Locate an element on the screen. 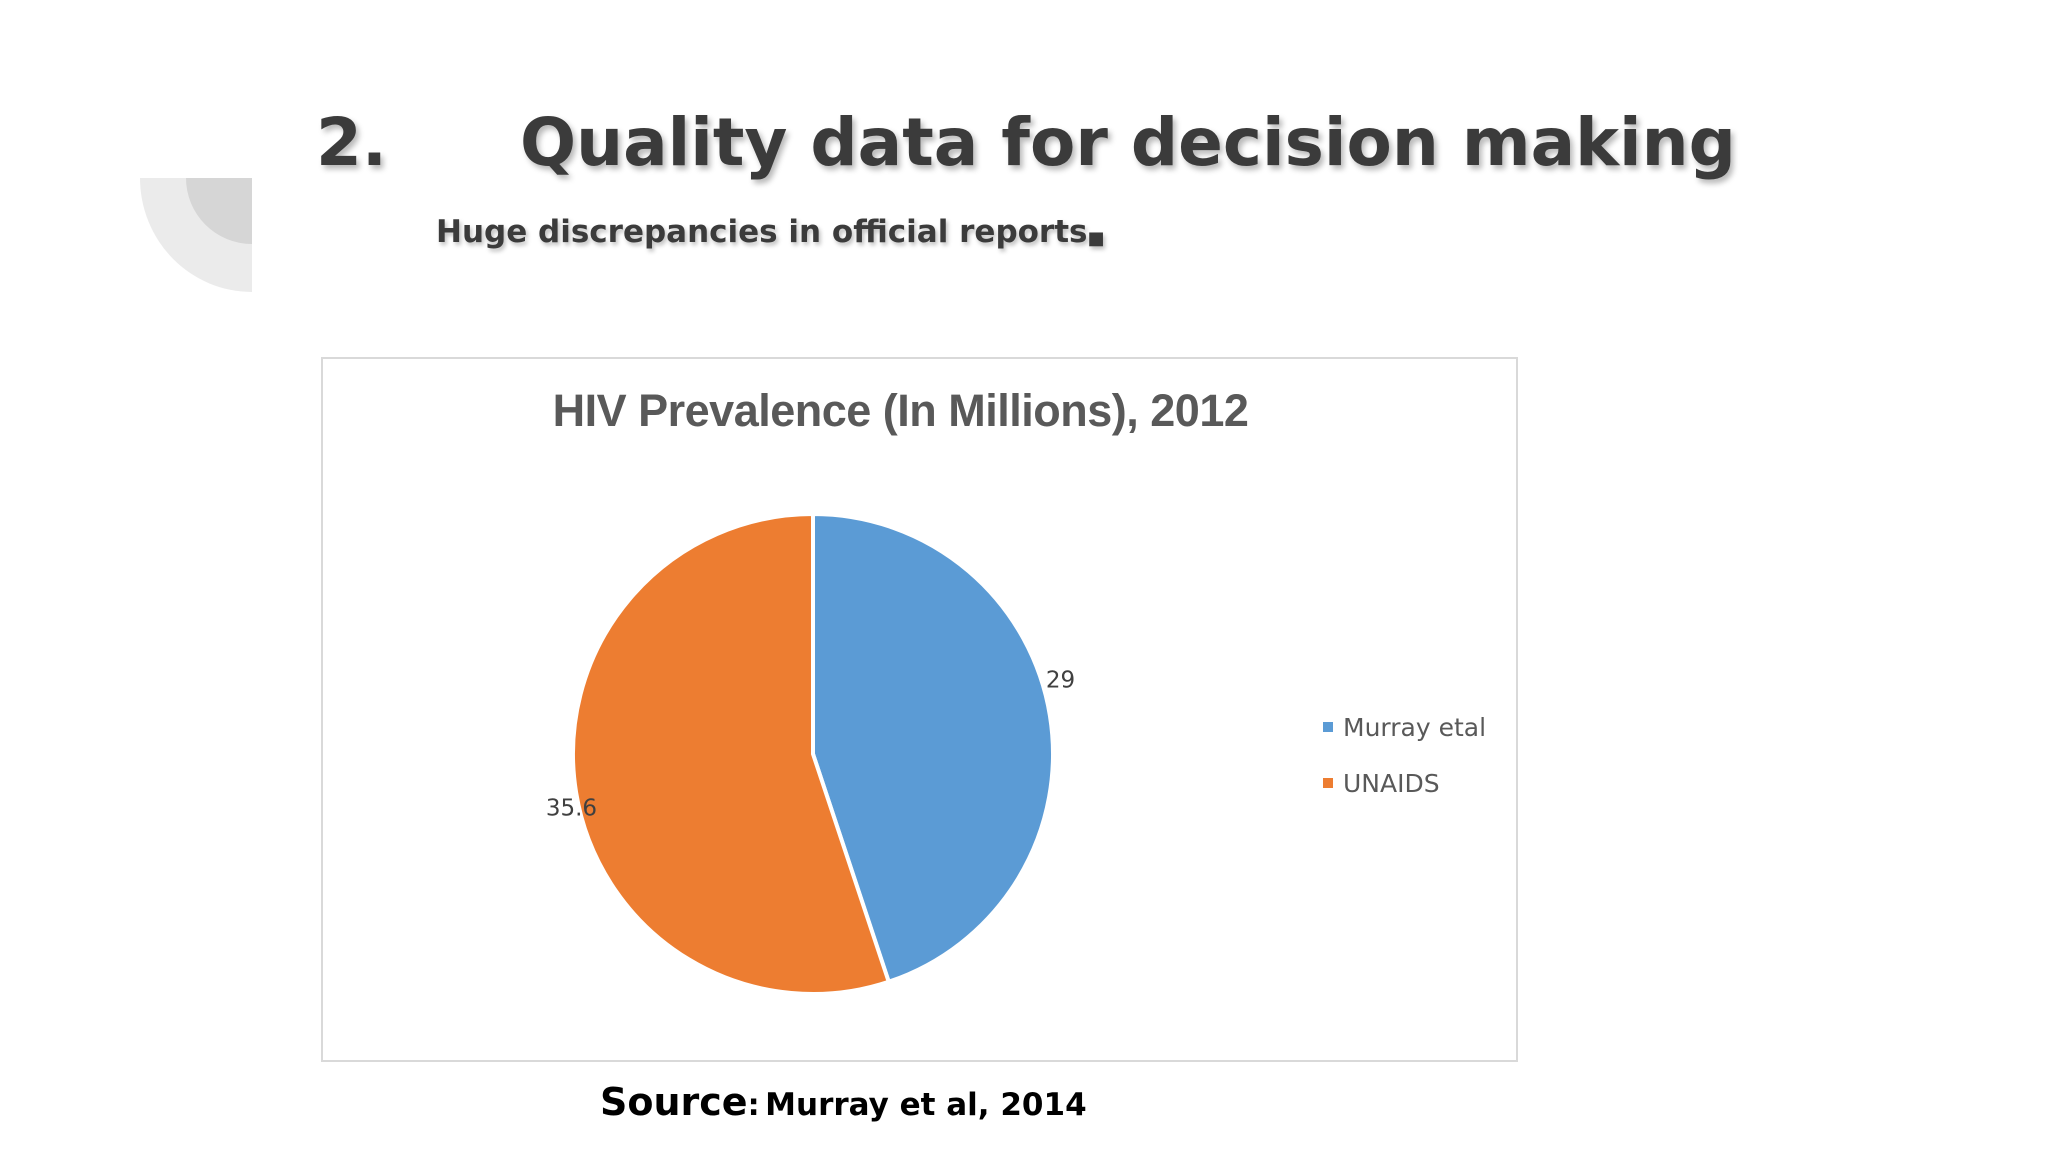  source-label: Source is located at coordinates (674, 1102).